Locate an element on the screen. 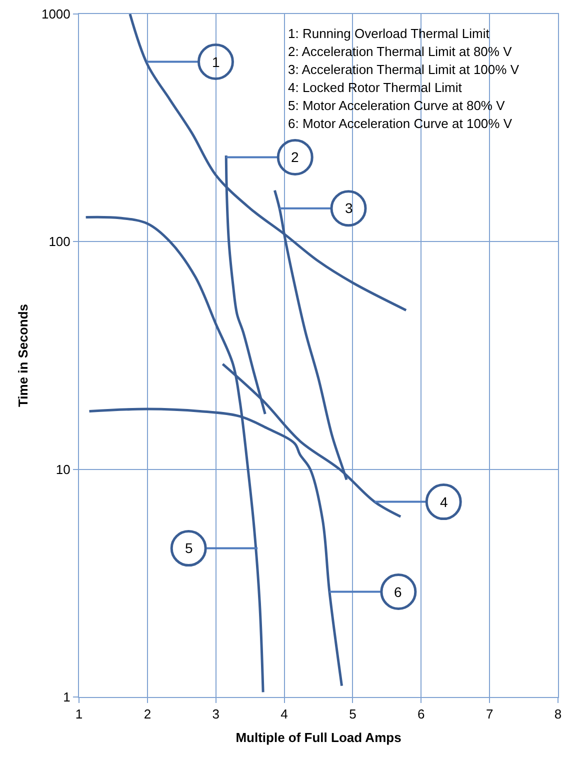 Image resolution: width=566 pixels, height=759 pixels. x-axis-title: Multiple of Full Load Amps is located at coordinates (319, 738).